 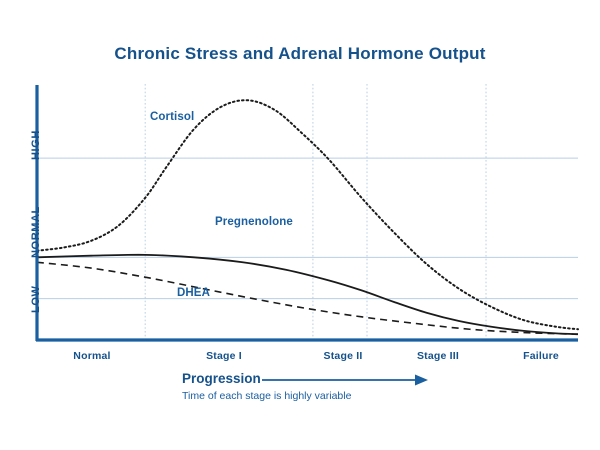 I want to click on x-axis-tick-stage-1: Stage I, so click(x=224, y=356).